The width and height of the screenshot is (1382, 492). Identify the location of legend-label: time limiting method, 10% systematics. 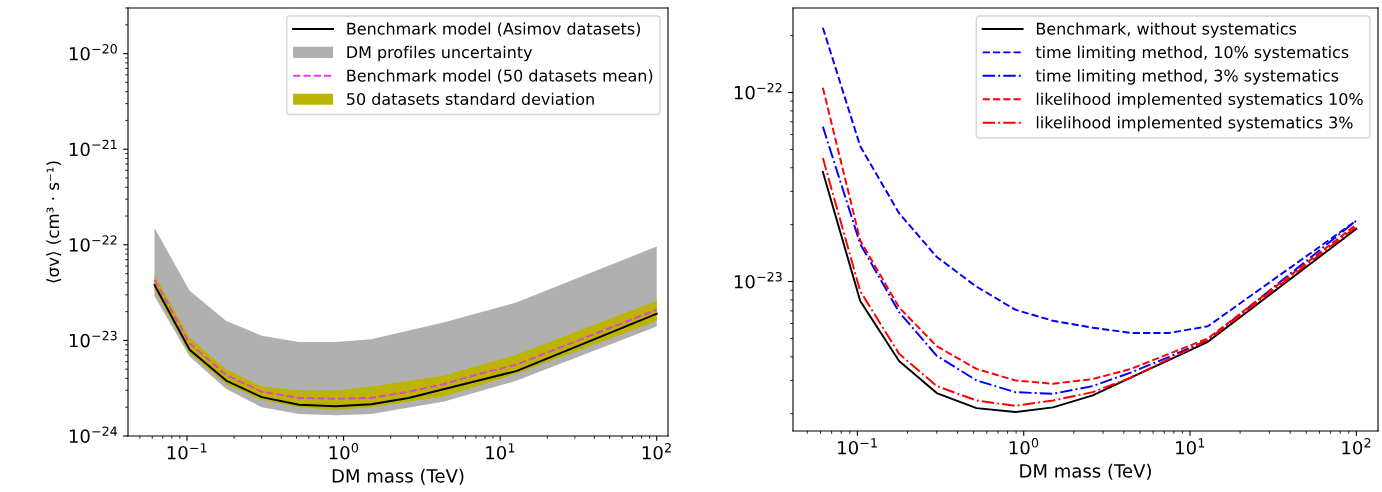
(1192, 53).